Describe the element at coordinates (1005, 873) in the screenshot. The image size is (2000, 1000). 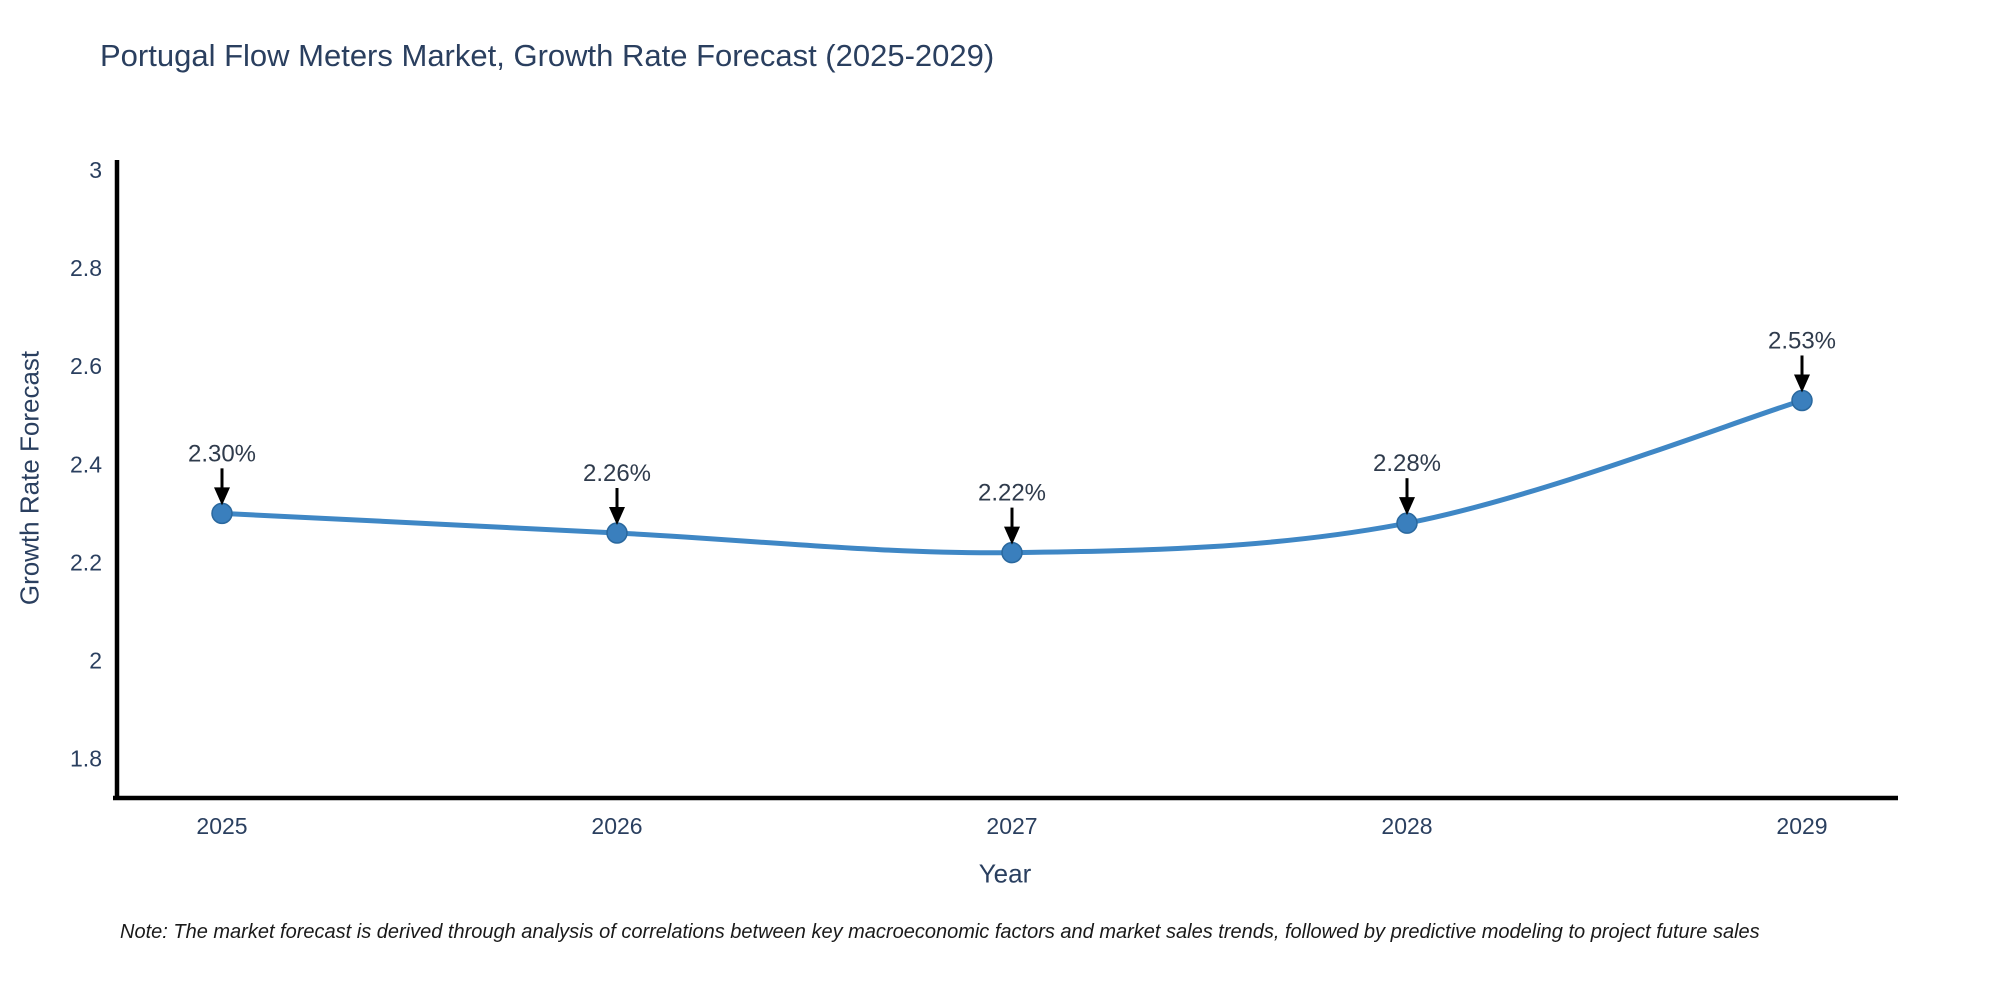
I see `x-axis-title: Year` at that location.